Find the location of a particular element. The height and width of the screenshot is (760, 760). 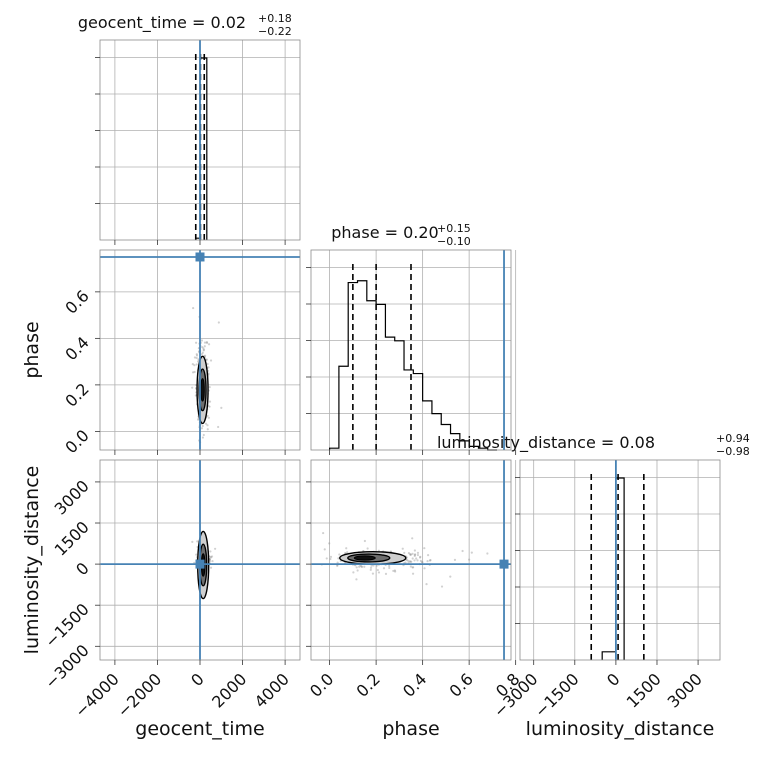

x-tick-label-luminosity_distance: 1500 is located at coordinates (644, 690).